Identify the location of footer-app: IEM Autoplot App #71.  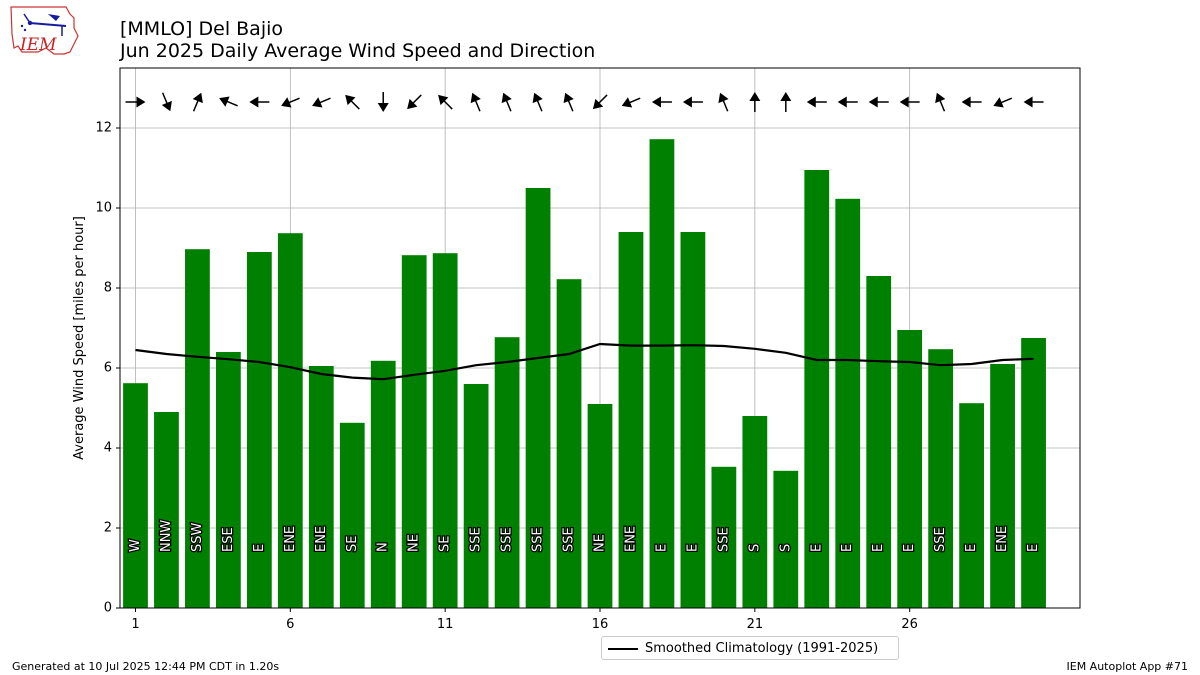
(1127, 666).